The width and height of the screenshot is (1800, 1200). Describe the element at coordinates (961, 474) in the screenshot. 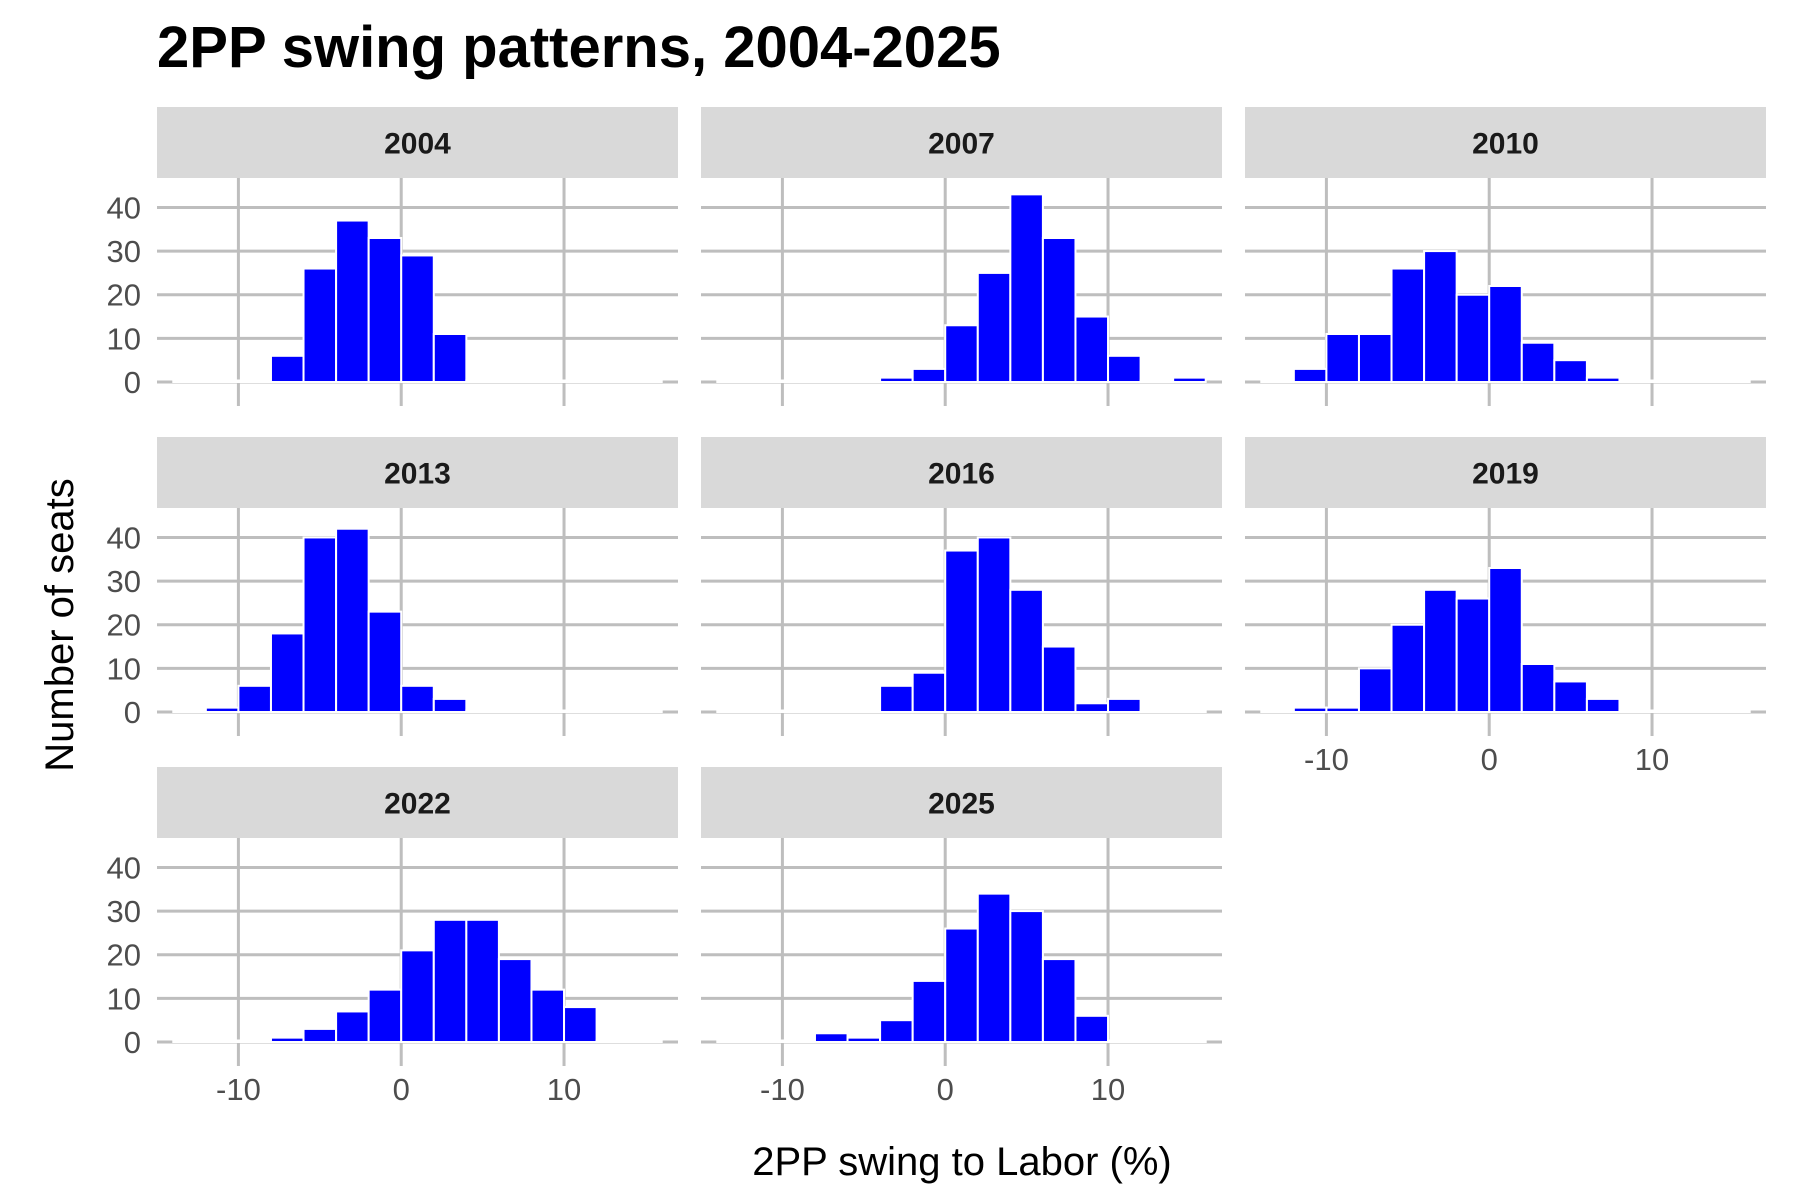

I see `facet-strip-label: 2016` at that location.